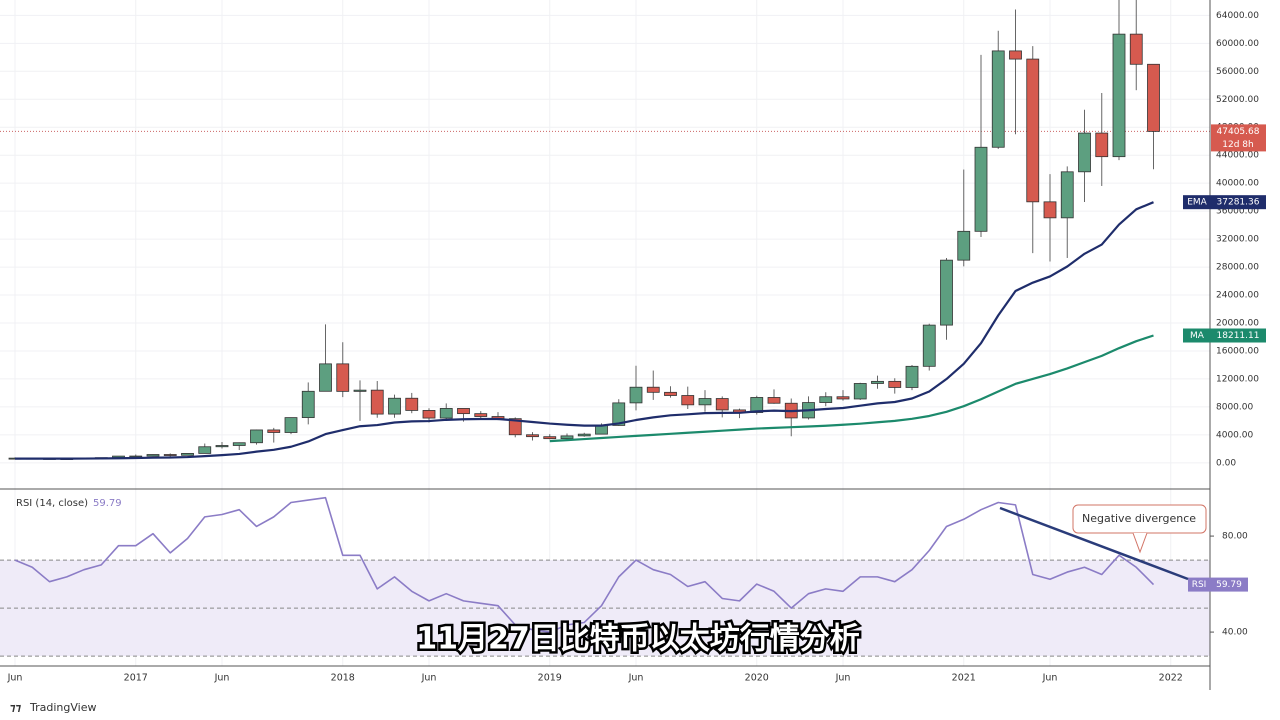  Describe the element at coordinates (1237, 72) in the screenshot. I see `y-tick-label: 56000.00` at that location.